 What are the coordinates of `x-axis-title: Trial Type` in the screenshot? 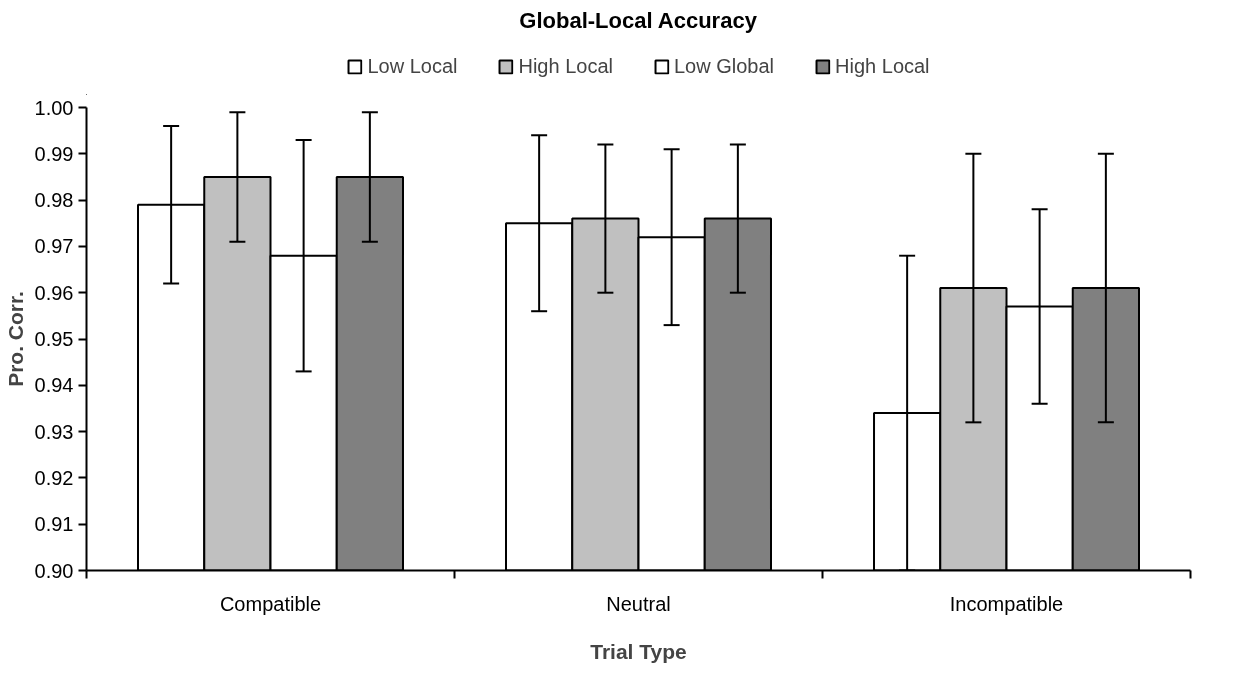 It's located at (638, 651).